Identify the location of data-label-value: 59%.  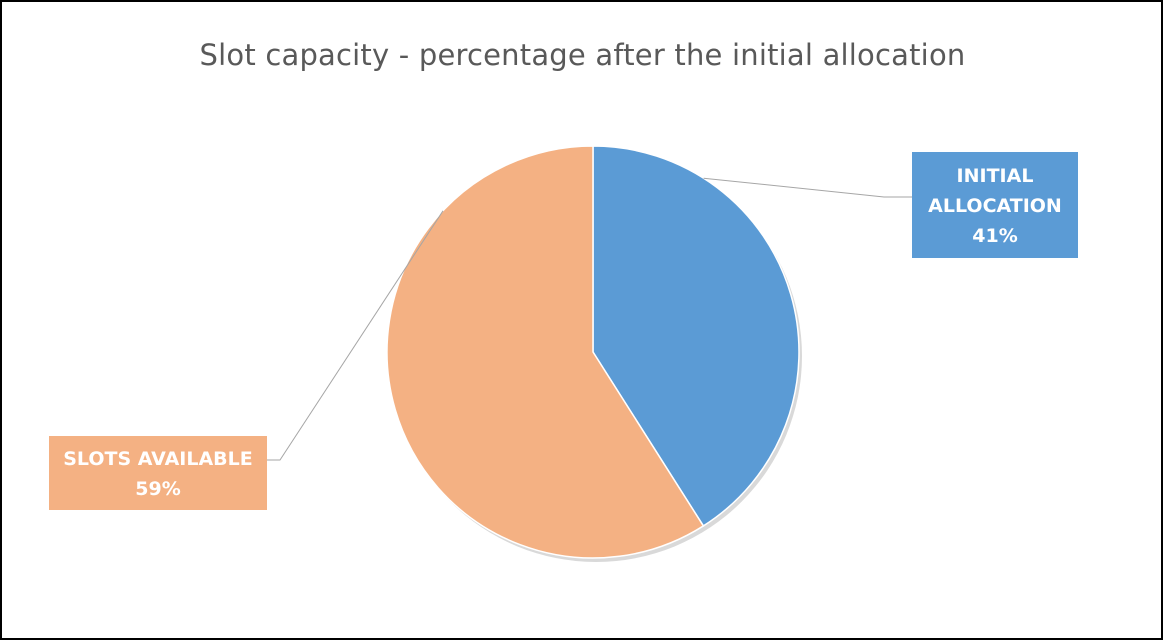
(157, 489).